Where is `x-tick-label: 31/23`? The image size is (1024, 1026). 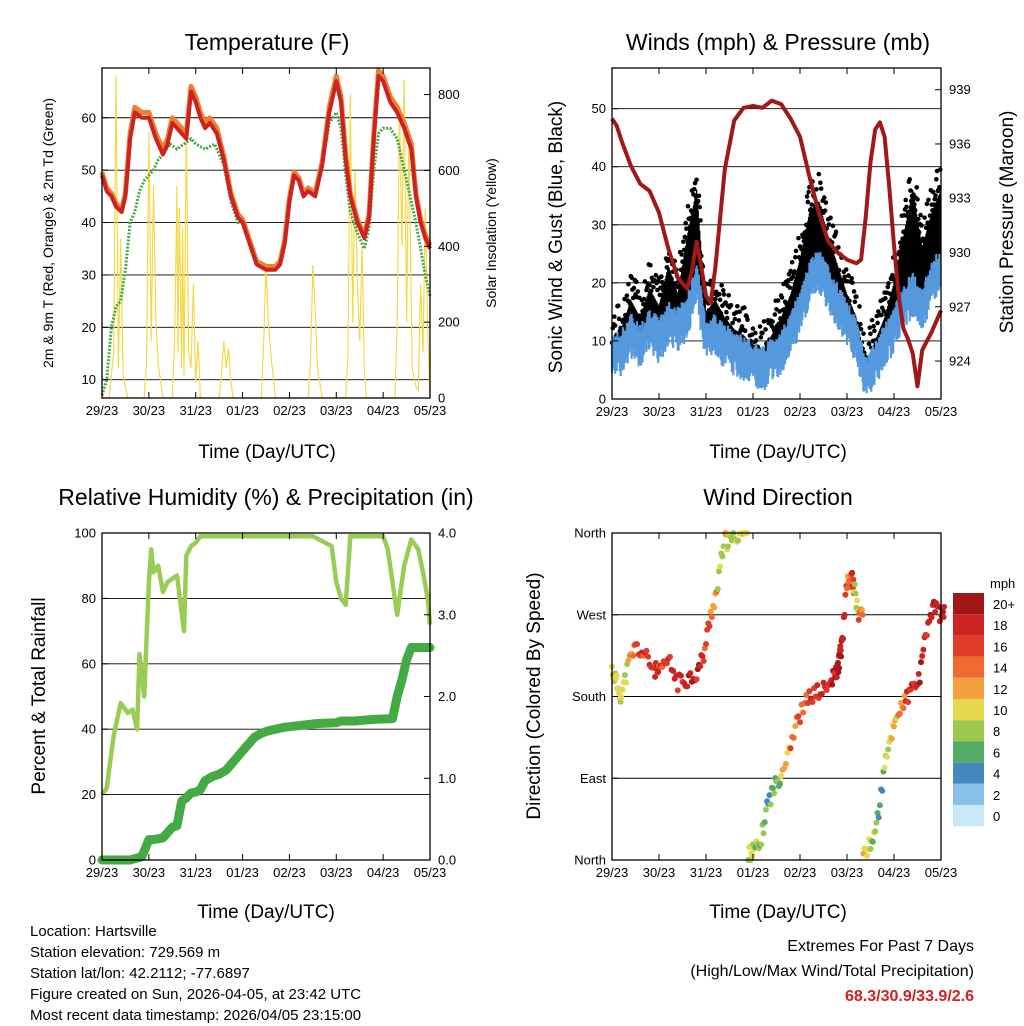
x-tick-label: 31/23 is located at coordinates (706, 872).